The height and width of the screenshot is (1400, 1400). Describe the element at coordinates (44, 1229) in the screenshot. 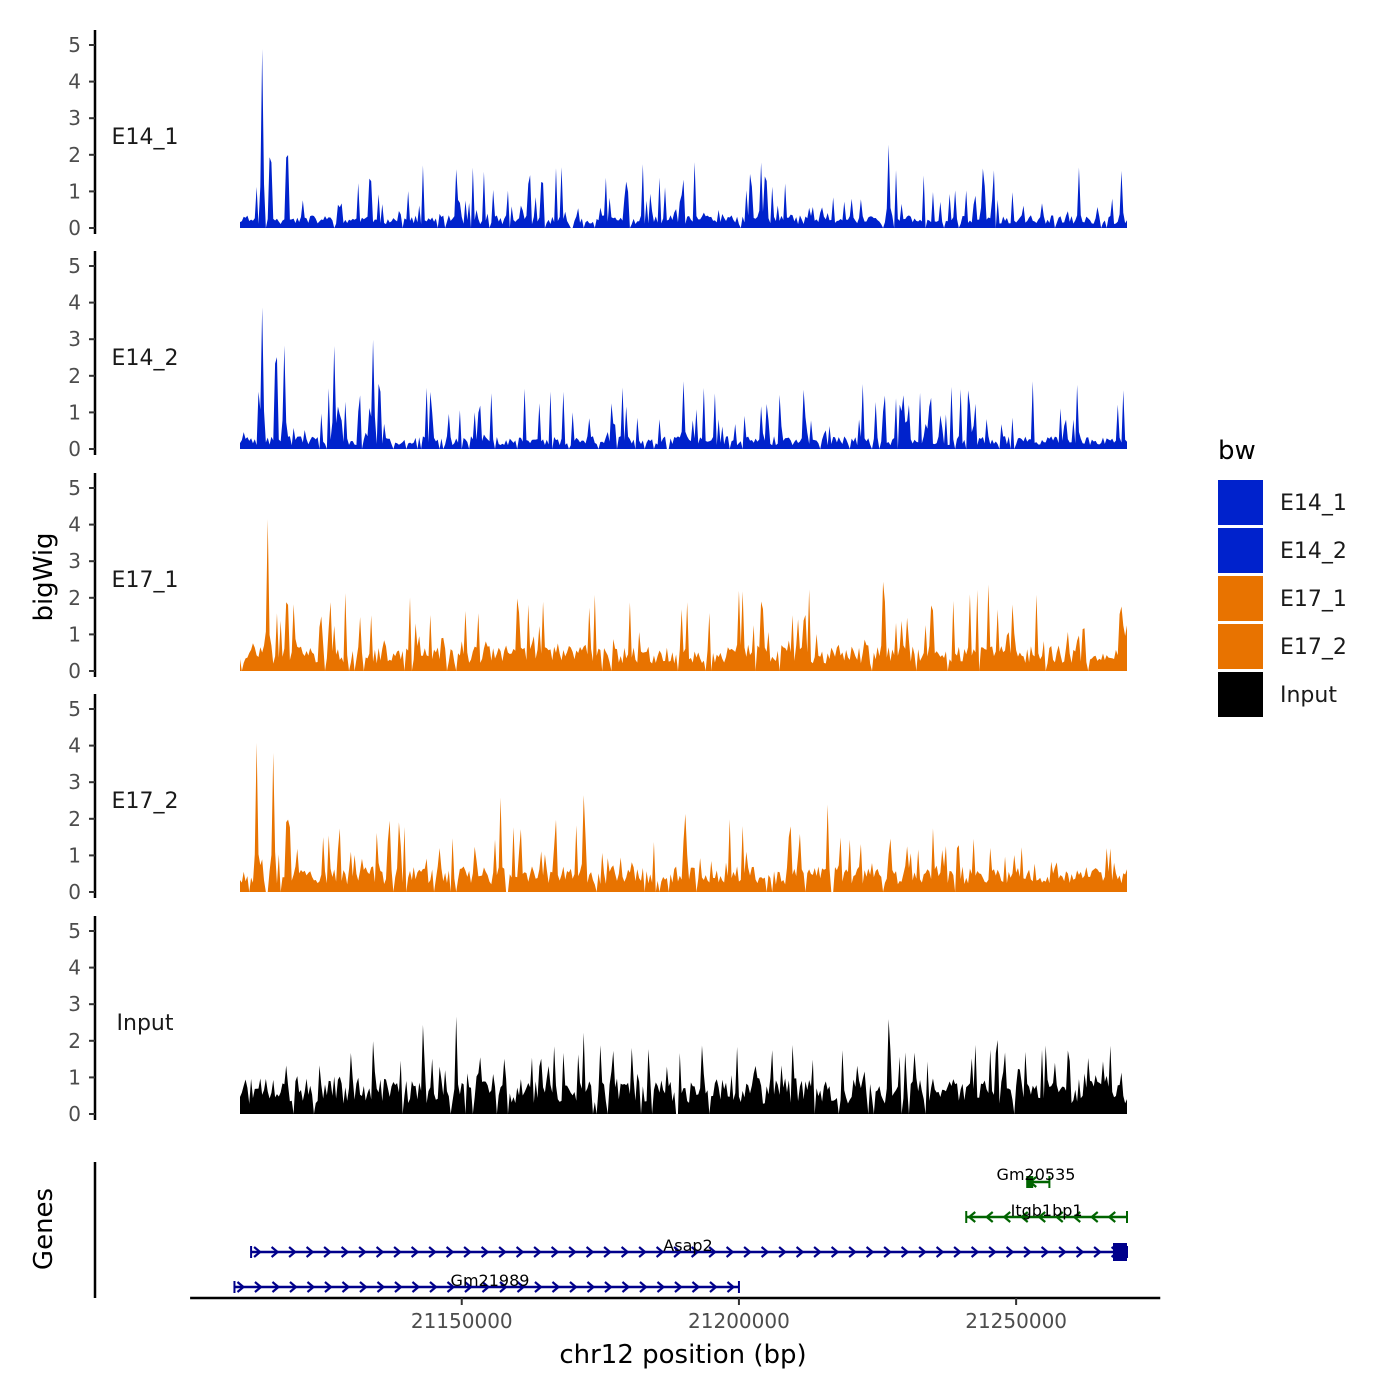

I see `genes-panel-title: Genes` at that location.